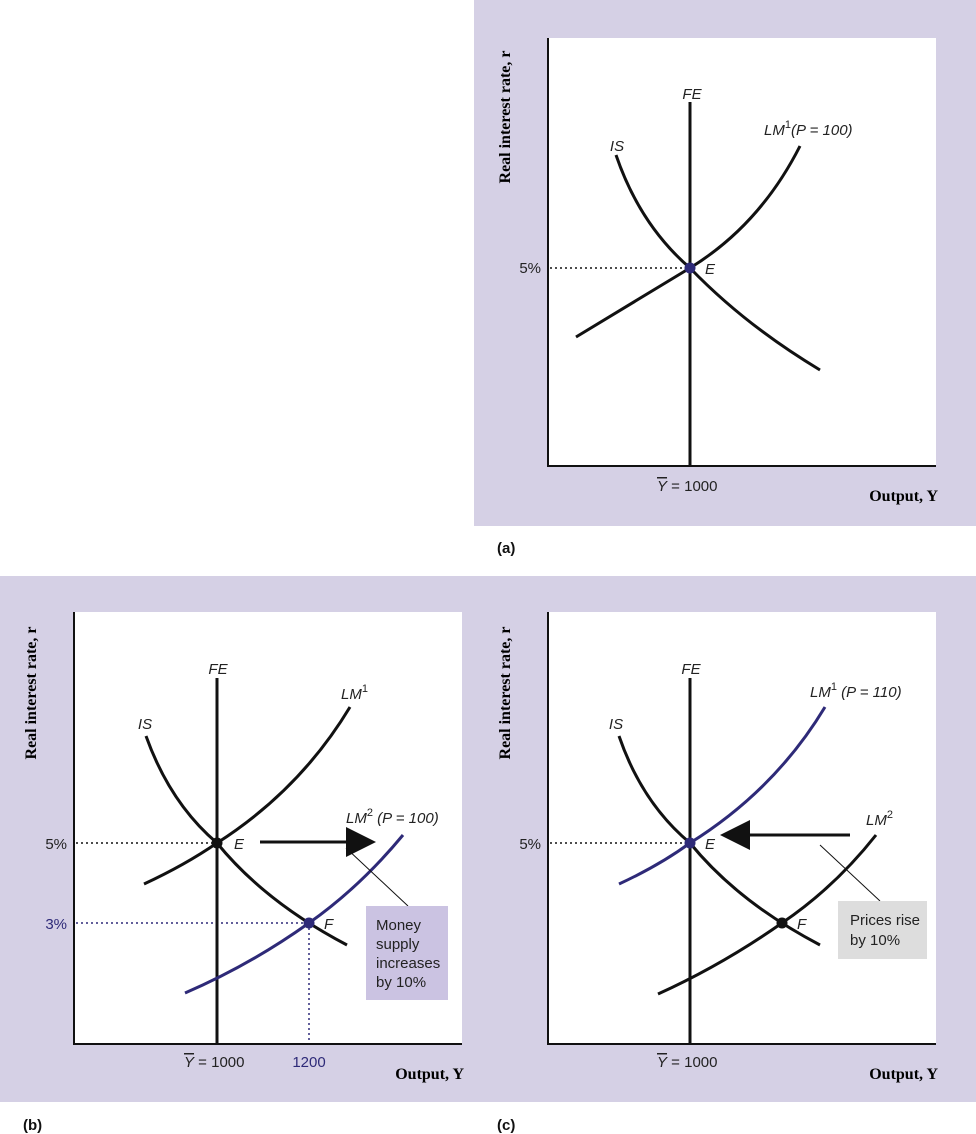  Describe the element at coordinates (530, 844) in the screenshot. I see `panel-c-5pct-label: 5%` at that location.